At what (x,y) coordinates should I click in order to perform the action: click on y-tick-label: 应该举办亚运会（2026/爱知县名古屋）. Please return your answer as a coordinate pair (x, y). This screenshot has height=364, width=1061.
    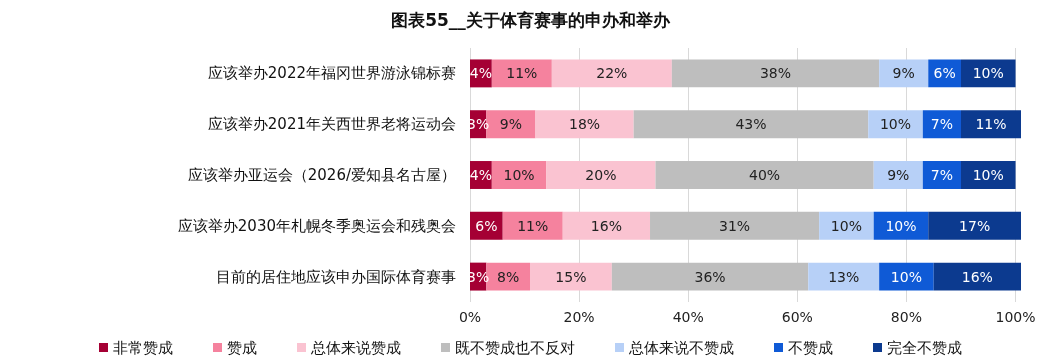
    Looking at the image, I should click on (321, 175).